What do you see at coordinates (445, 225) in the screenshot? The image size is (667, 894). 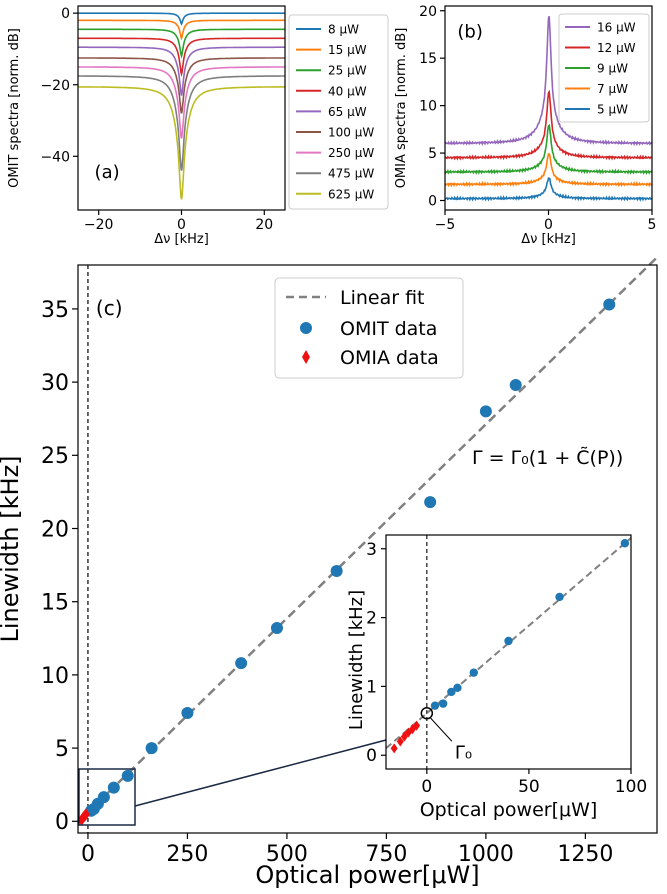 I see `x-tick-label: −5` at bounding box center [445, 225].